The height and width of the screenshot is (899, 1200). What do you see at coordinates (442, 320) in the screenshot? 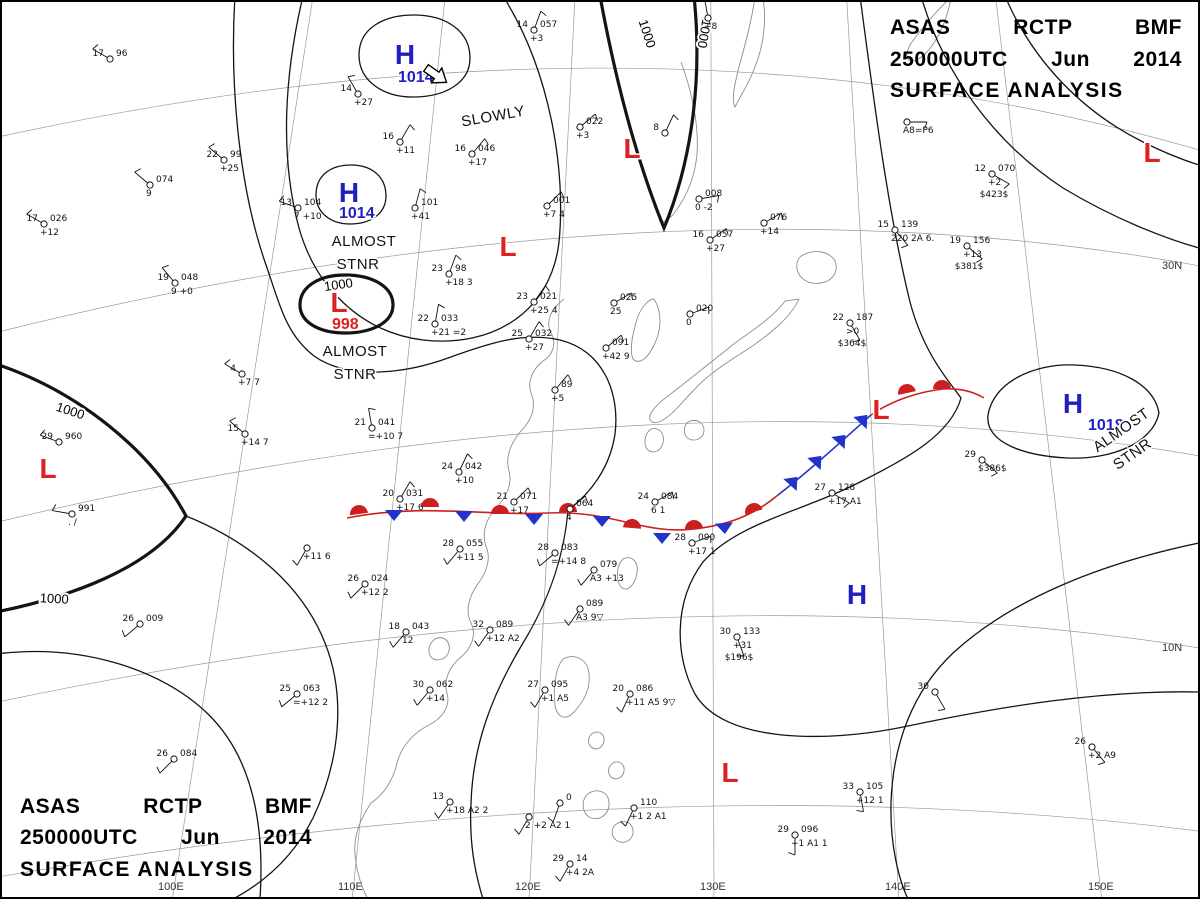
I see `station-plot: 22 033 +21 =2` at bounding box center [442, 320].